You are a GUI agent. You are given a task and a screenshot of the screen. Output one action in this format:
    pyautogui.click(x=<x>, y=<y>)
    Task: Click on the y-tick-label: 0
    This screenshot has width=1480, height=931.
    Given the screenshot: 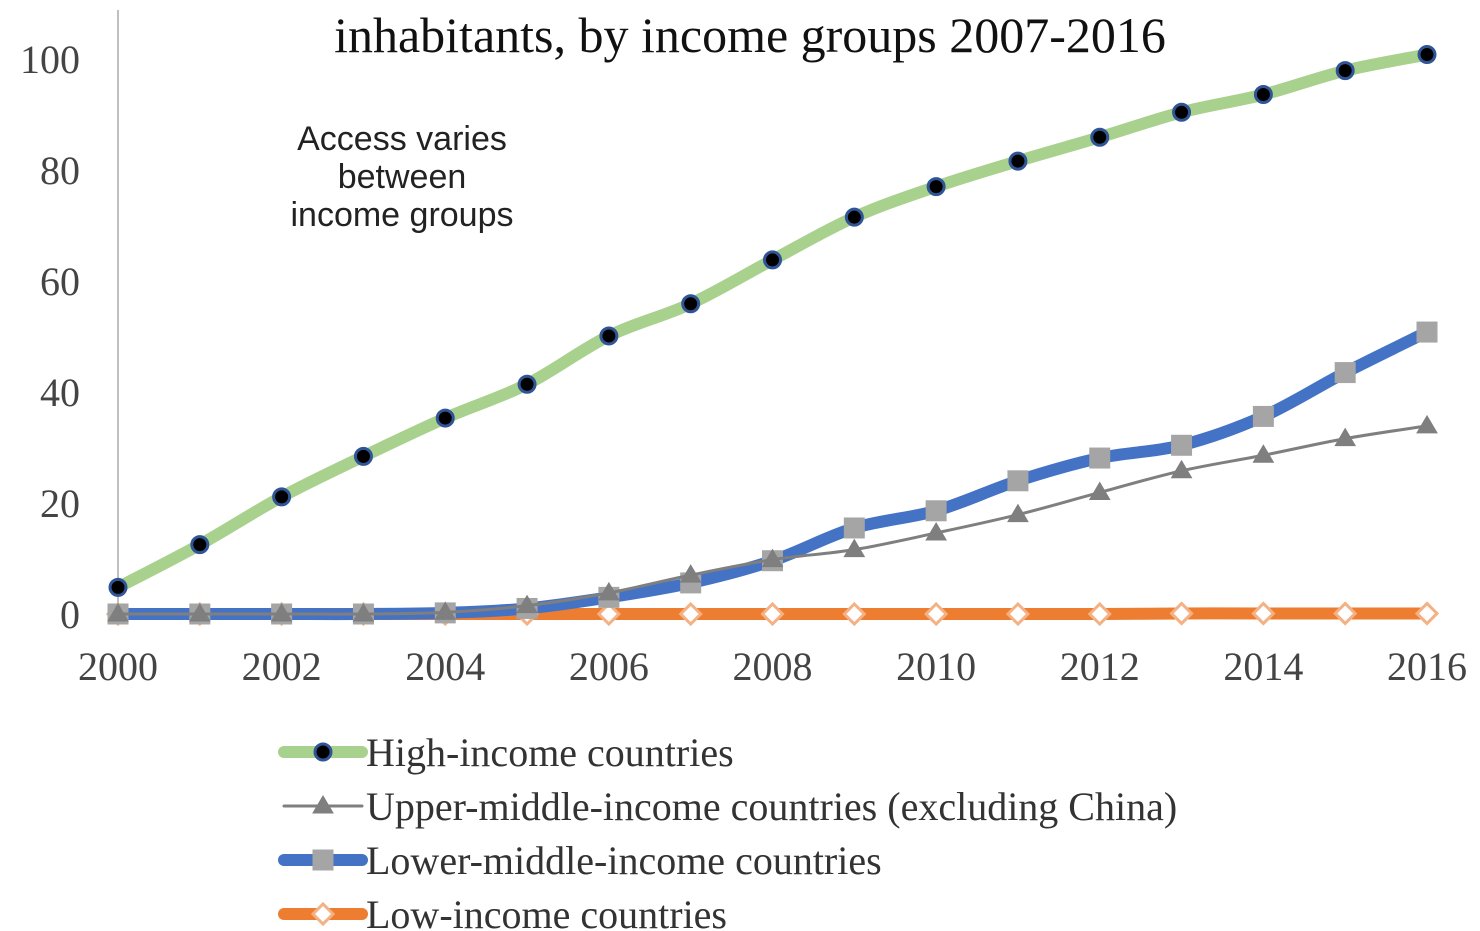 What is the action you would take?
    pyautogui.click(x=70, y=614)
    